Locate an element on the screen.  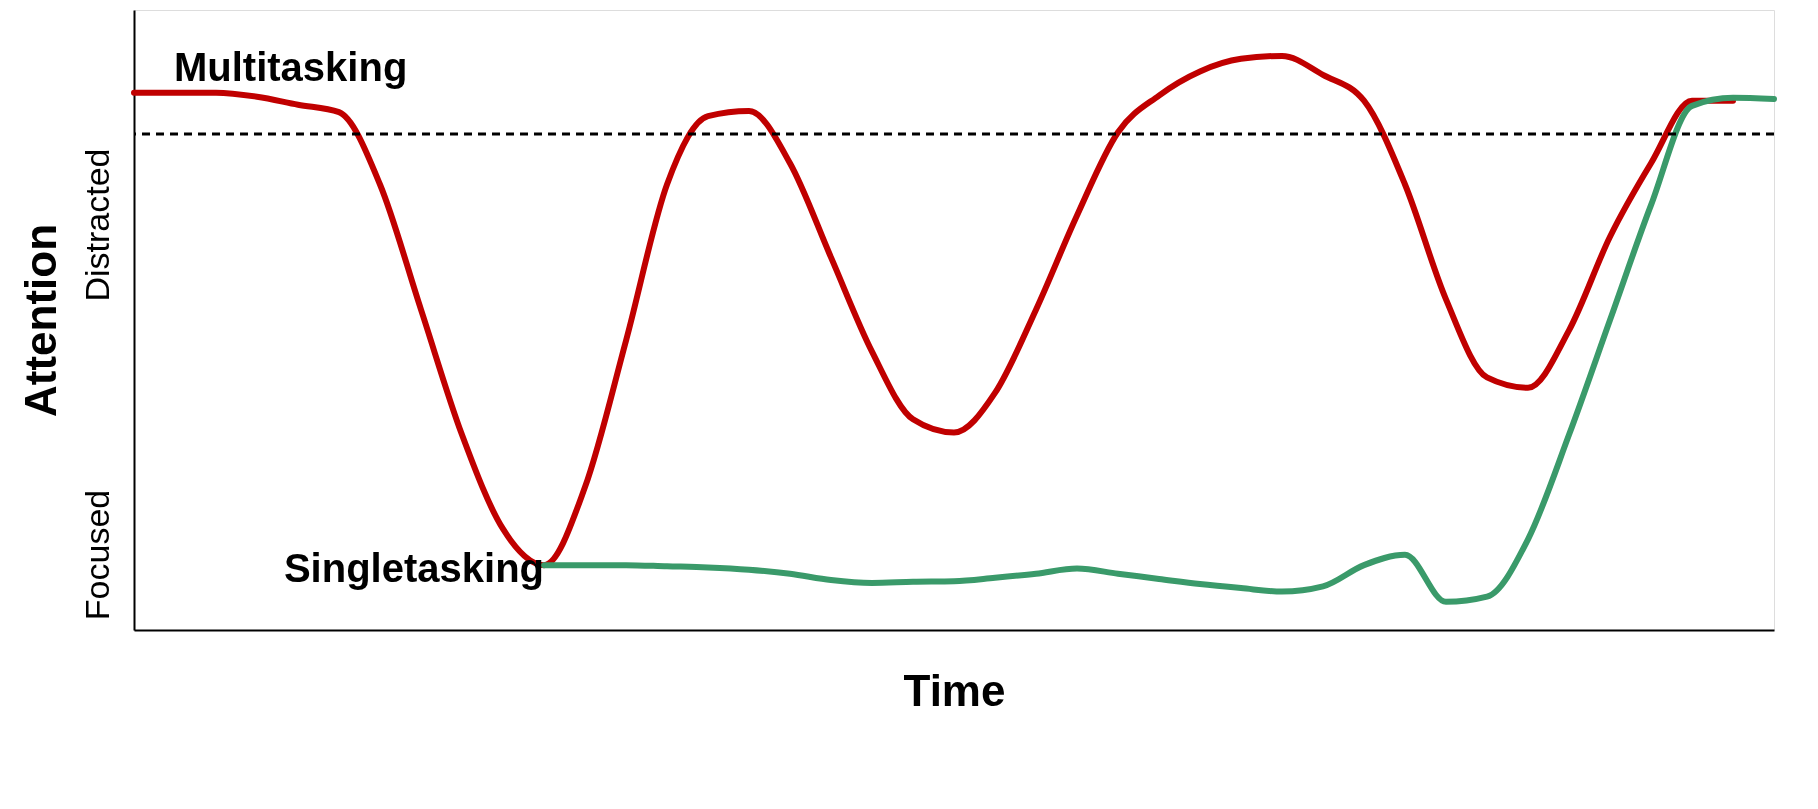
text: Focused is located at coordinates (97, 555).